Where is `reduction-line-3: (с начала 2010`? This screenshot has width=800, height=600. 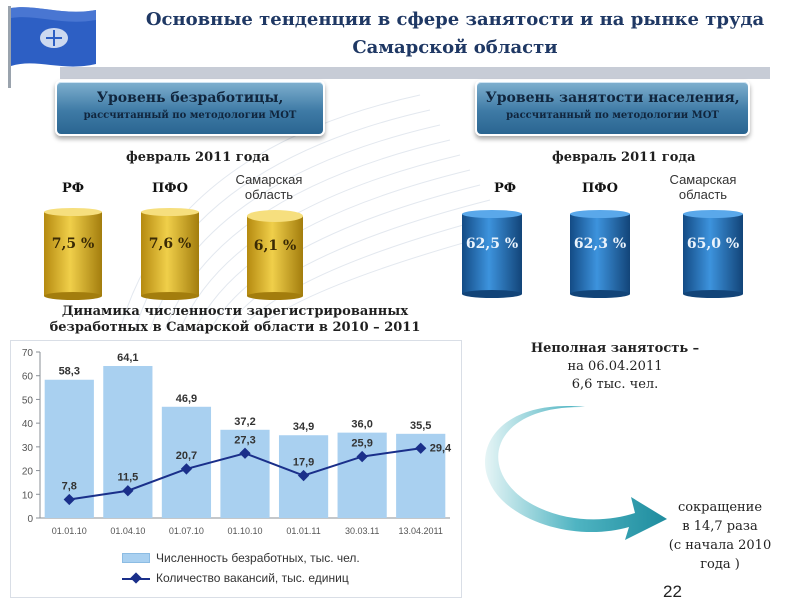
reduction-line-3: (с начала 2010 is located at coordinates (720, 545).